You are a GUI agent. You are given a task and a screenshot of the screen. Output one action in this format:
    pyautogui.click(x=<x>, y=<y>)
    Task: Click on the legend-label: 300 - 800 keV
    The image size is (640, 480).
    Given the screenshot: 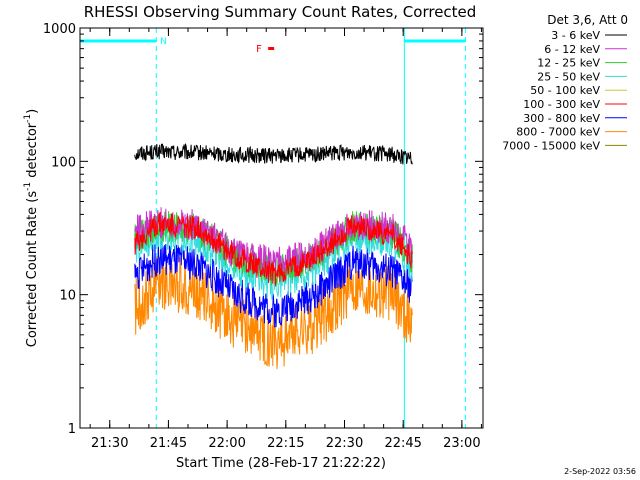 What is the action you would take?
    pyautogui.click(x=561, y=118)
    